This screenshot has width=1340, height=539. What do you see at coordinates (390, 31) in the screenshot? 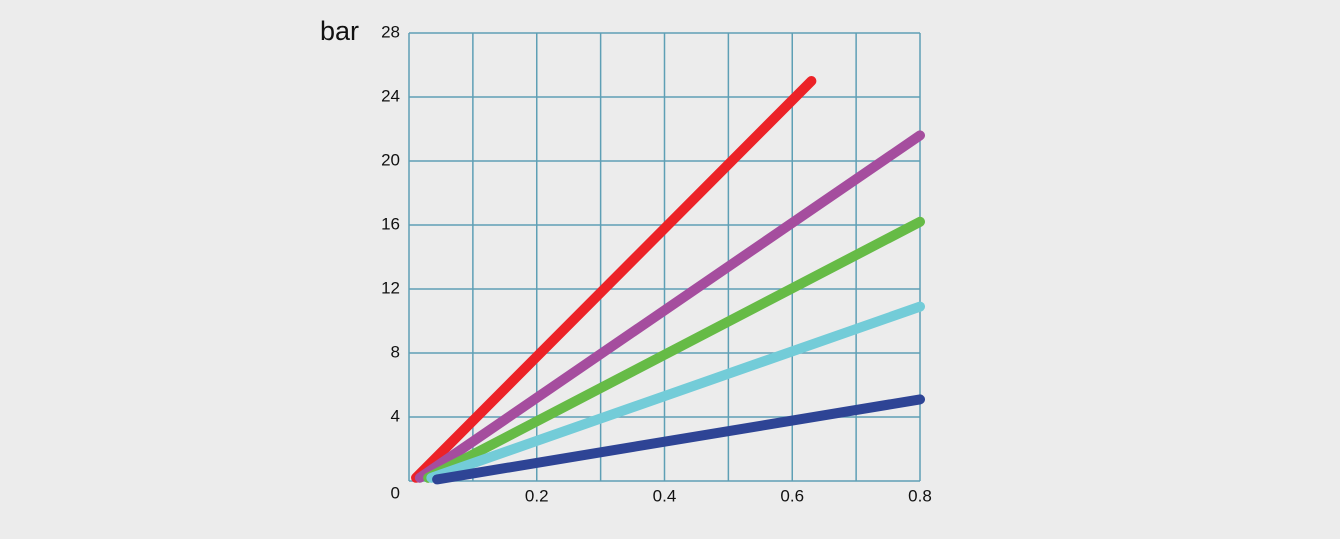
I see `y-tick-label: 28` at bounding box center [390, 31].